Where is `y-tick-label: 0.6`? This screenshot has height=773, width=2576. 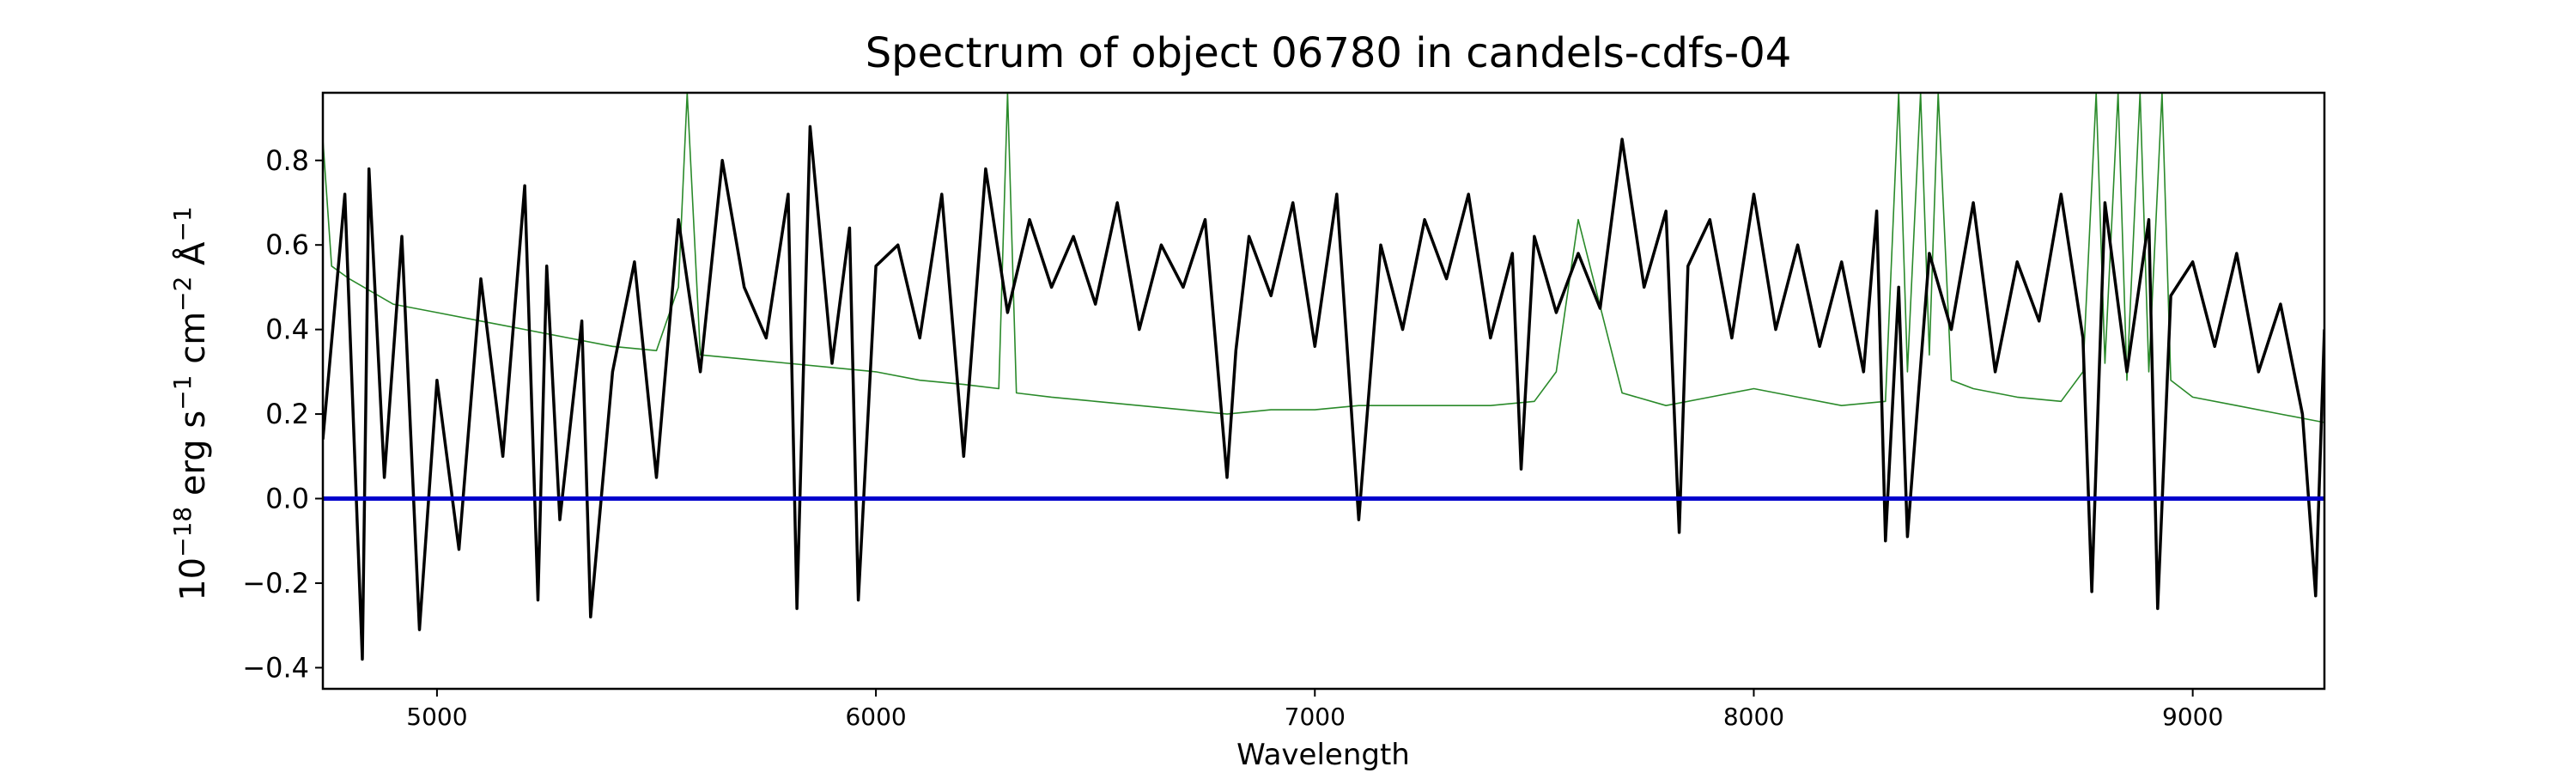 y-tick-label: 0.6 is located at coordinates (287, 244).